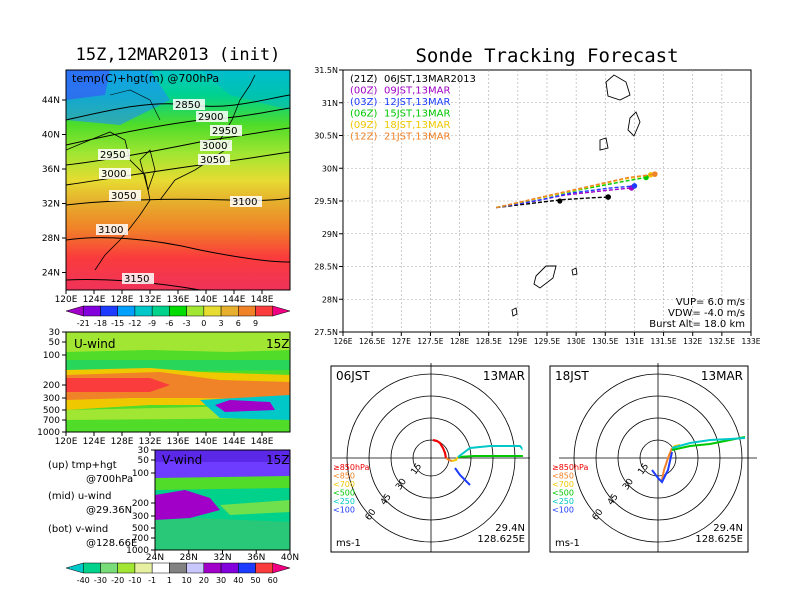  What do you see at coordinates (83, 580) in the screenshot?
I see `wind-colorbar-label: -40` at bounding box center [83, 580].